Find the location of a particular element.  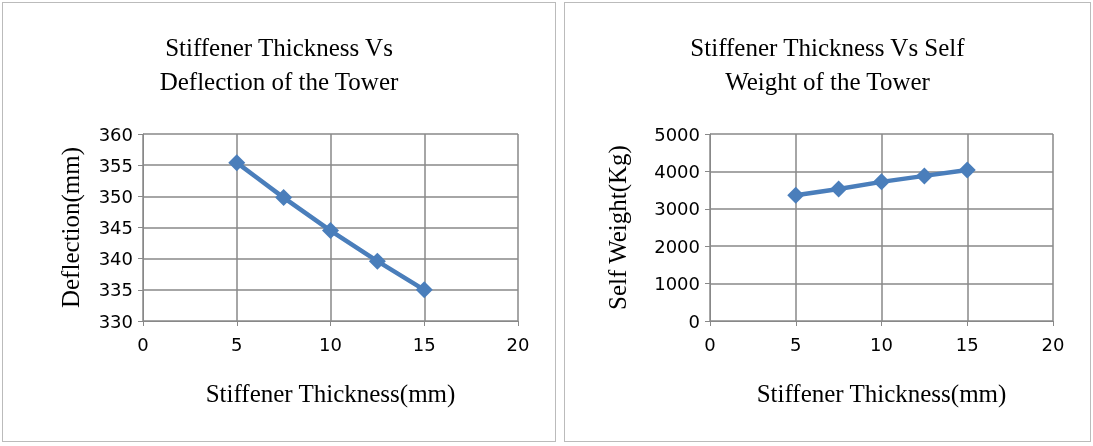

y-tick-label: 0 is located at coordinates (694, 321).